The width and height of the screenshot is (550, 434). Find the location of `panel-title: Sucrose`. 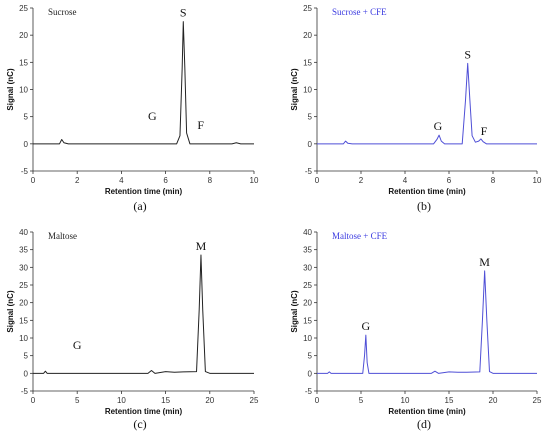

panel-title: Sucrose is located at coordinates (62, 12).